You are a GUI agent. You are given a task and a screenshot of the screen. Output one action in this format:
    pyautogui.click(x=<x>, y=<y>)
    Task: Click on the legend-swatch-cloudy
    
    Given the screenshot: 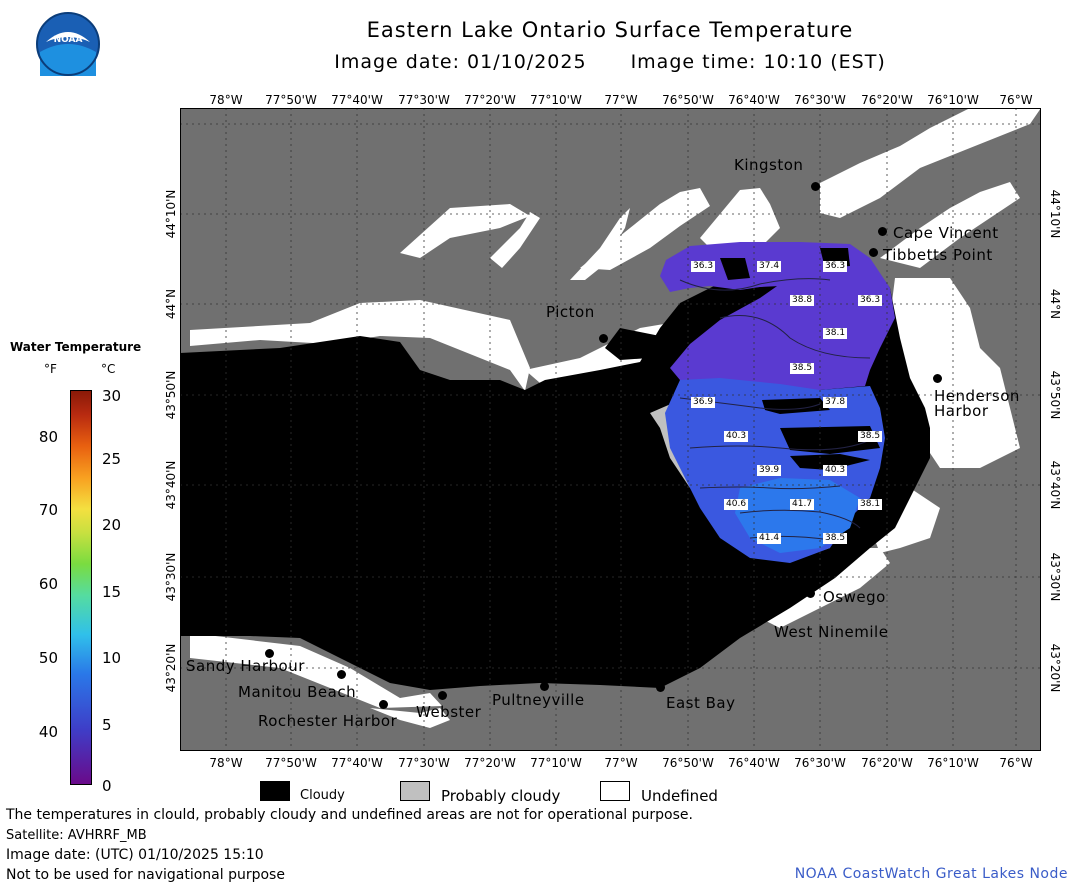 What is the action you would take?
    pyautogui.click(x=275, y=791)
    